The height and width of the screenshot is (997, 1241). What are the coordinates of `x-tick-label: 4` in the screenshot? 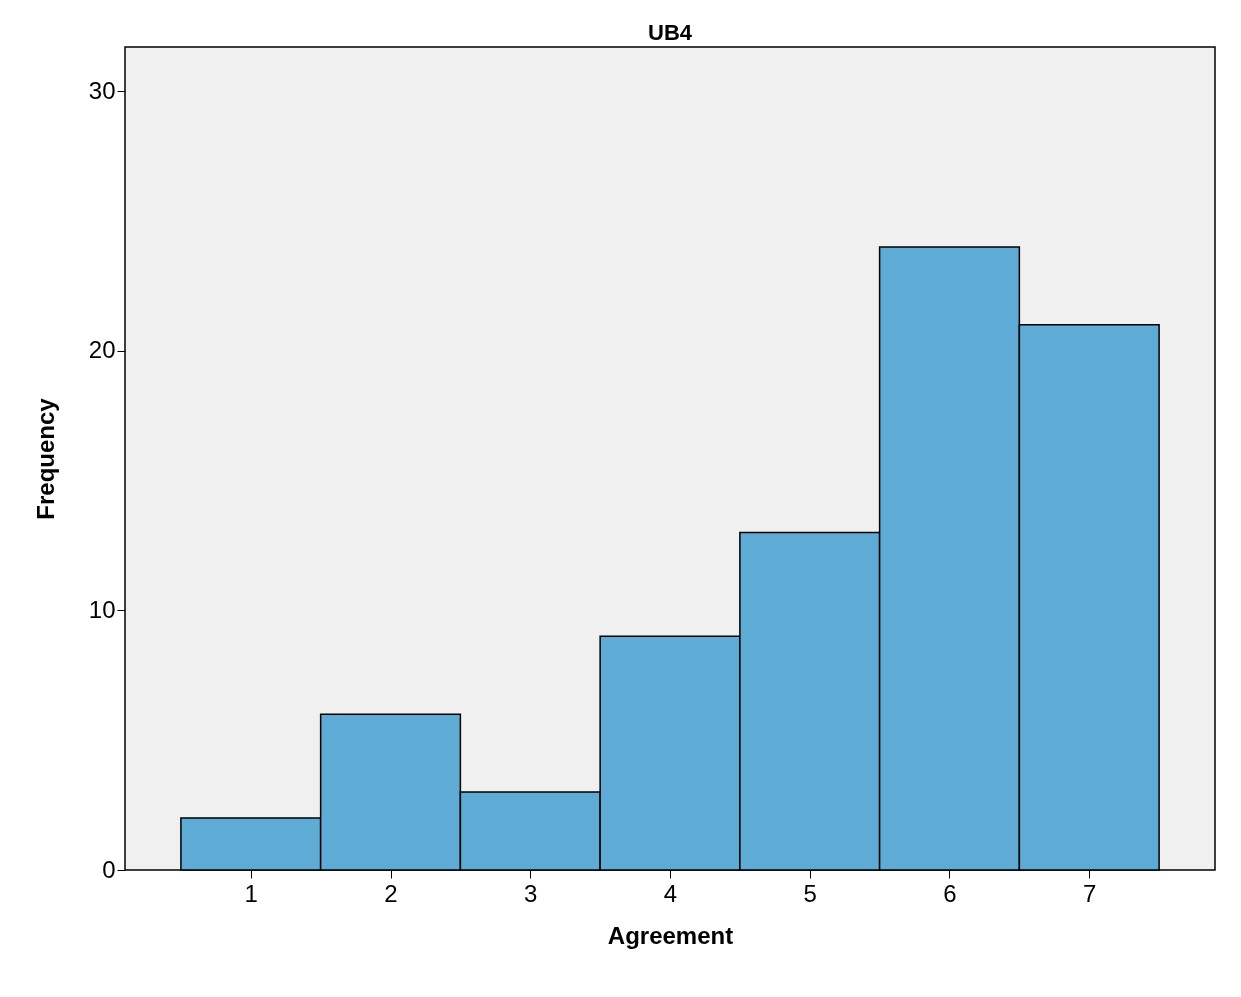 It's located at (670, 893).